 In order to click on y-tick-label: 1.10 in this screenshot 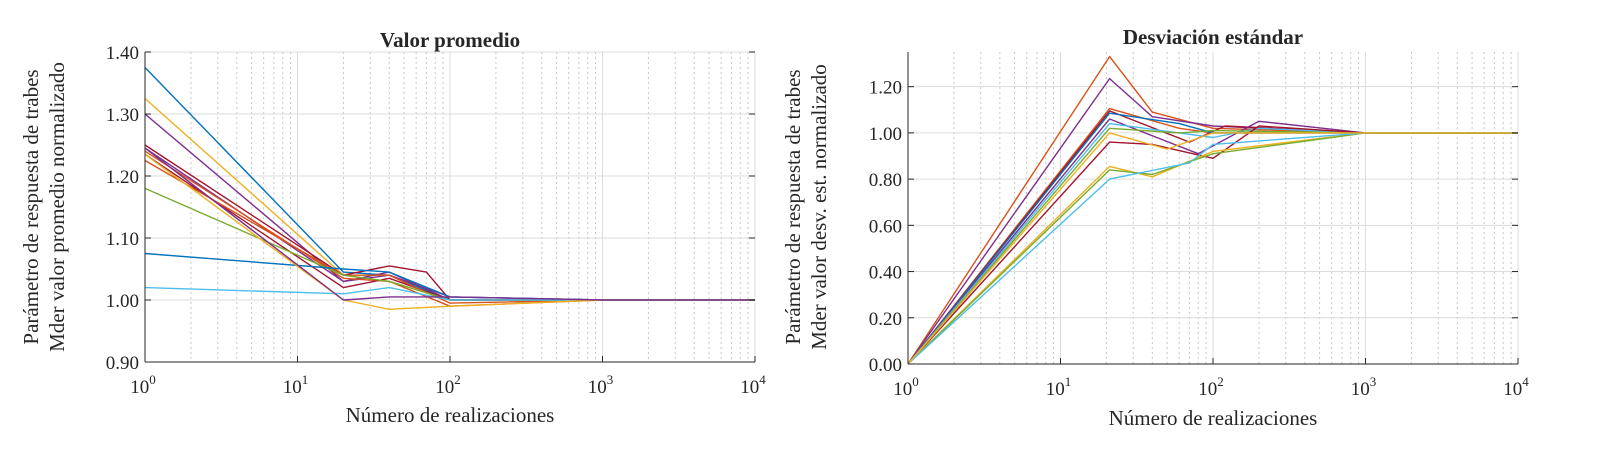, I will do `click(122, 239)`.